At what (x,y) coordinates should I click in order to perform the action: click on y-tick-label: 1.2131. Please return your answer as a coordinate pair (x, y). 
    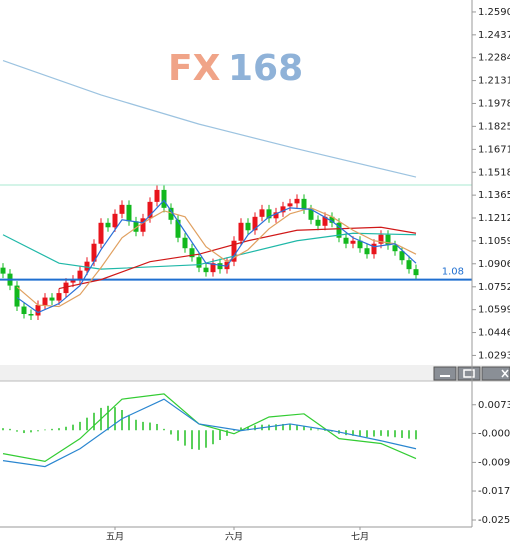
    Looking at the image, I should click on (494, 81).